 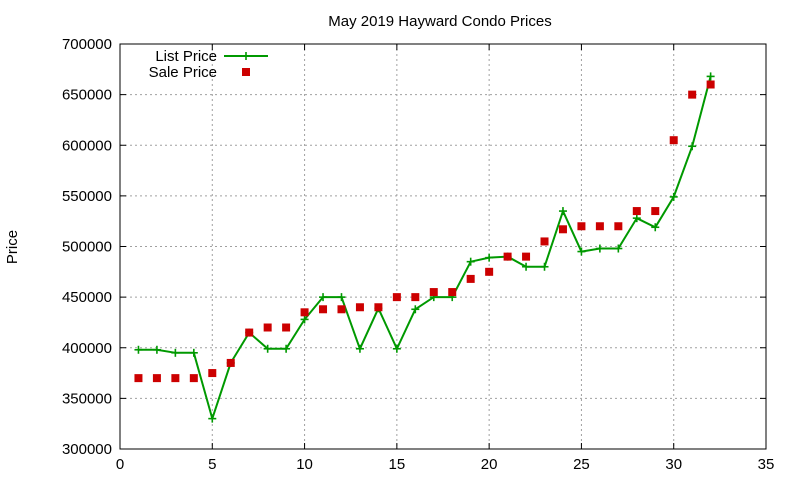 What do you see at coordinates (87, 95) in the screenshot?
I see `y-tick-label: 650000` at bounding box center [87, 95].